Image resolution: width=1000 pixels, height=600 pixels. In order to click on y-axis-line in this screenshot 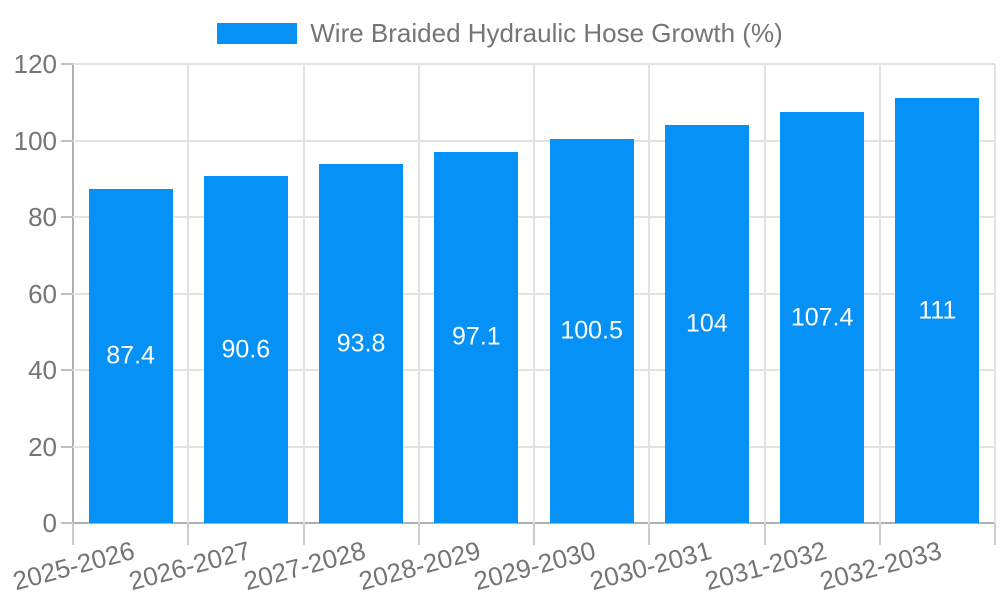, I will do `click(73, 304)`.